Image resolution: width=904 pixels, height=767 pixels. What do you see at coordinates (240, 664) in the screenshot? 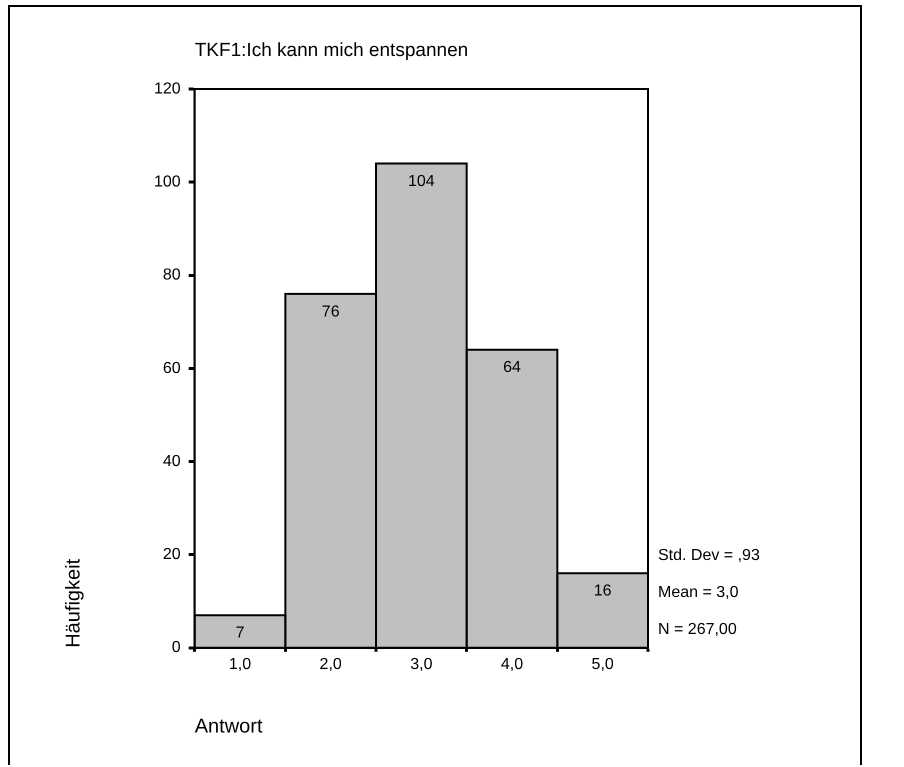
I see `x-tick-label: 1,0` at bounding box center [240, 664].